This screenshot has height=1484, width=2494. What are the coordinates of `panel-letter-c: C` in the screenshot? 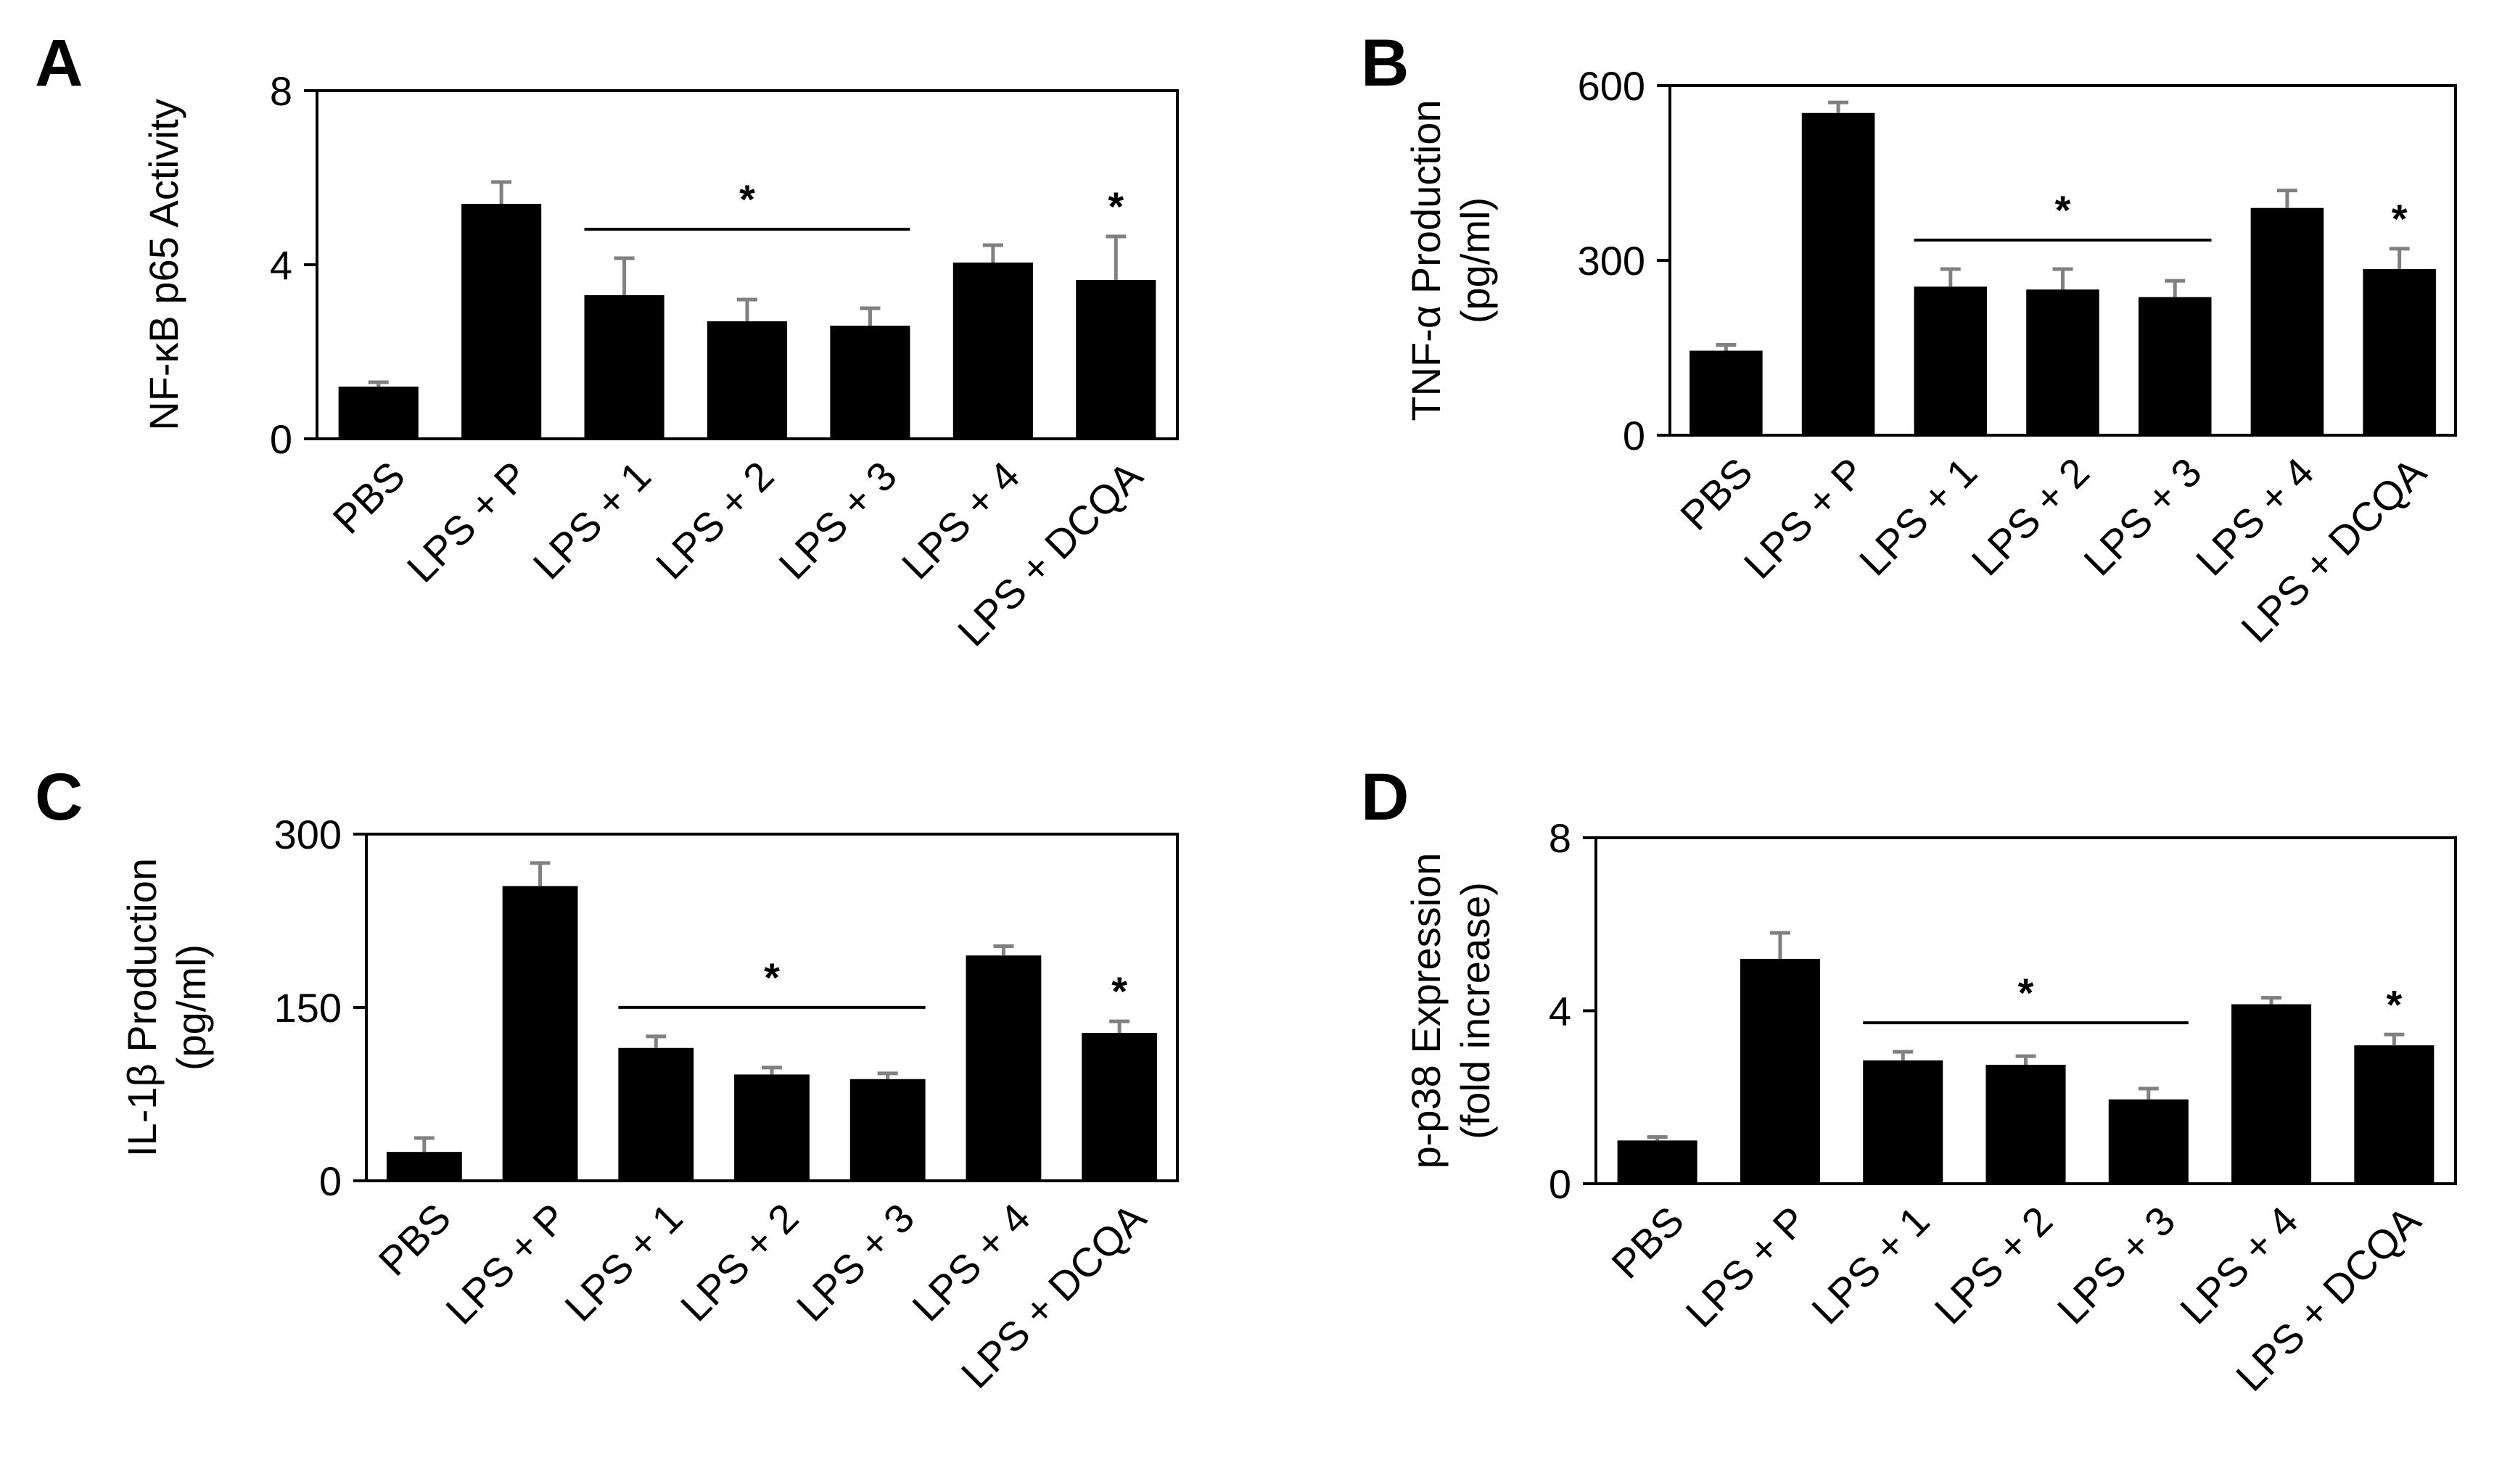 It's located at (59, 797).